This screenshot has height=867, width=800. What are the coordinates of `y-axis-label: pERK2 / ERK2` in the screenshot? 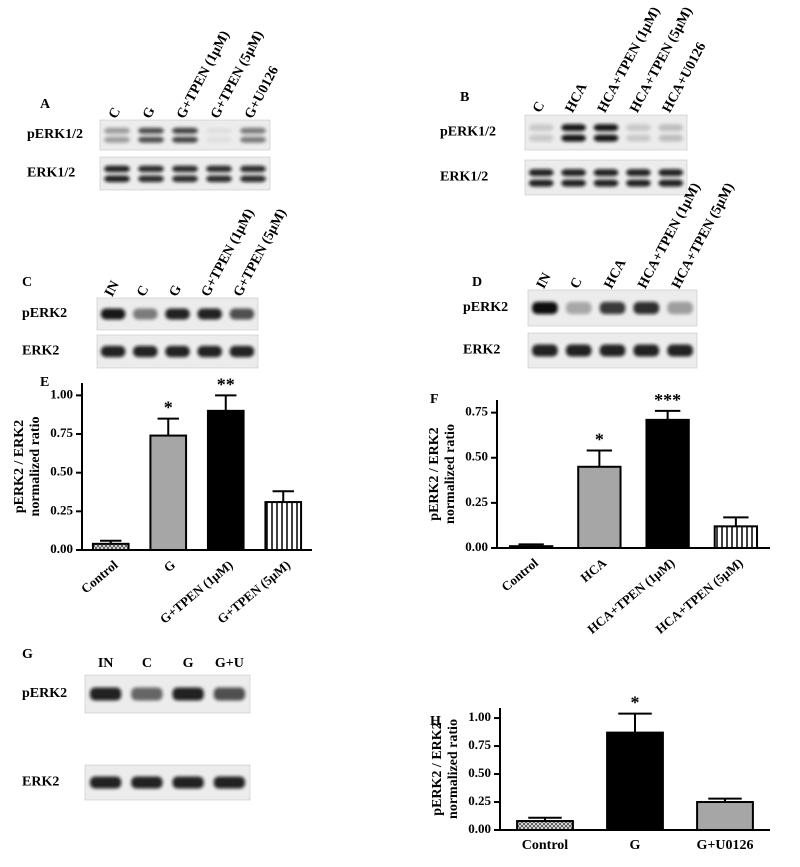 It's located at (19, 466).